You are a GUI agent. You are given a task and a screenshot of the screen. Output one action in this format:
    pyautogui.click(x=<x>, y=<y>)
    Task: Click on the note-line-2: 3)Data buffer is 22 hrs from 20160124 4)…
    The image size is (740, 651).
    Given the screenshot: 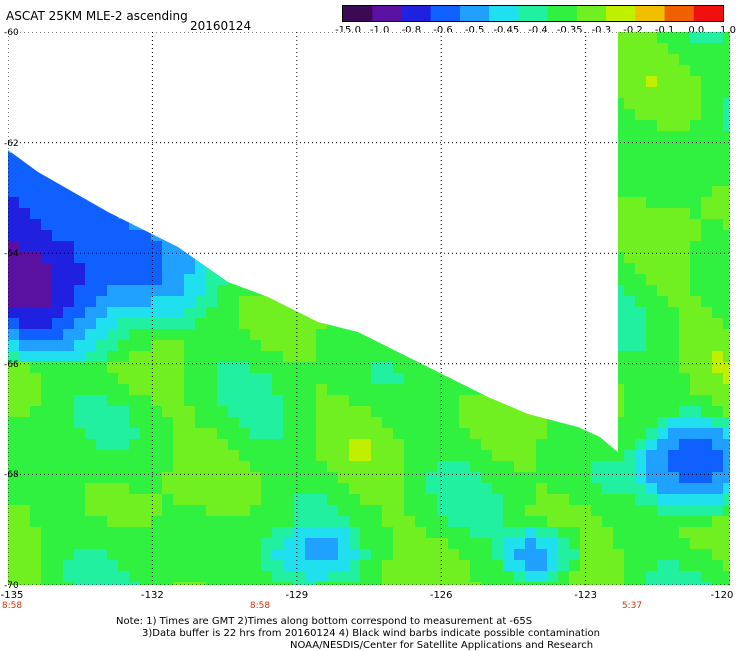 What is the action you would take?
    pyautogui.click(x=371, y=633)
    